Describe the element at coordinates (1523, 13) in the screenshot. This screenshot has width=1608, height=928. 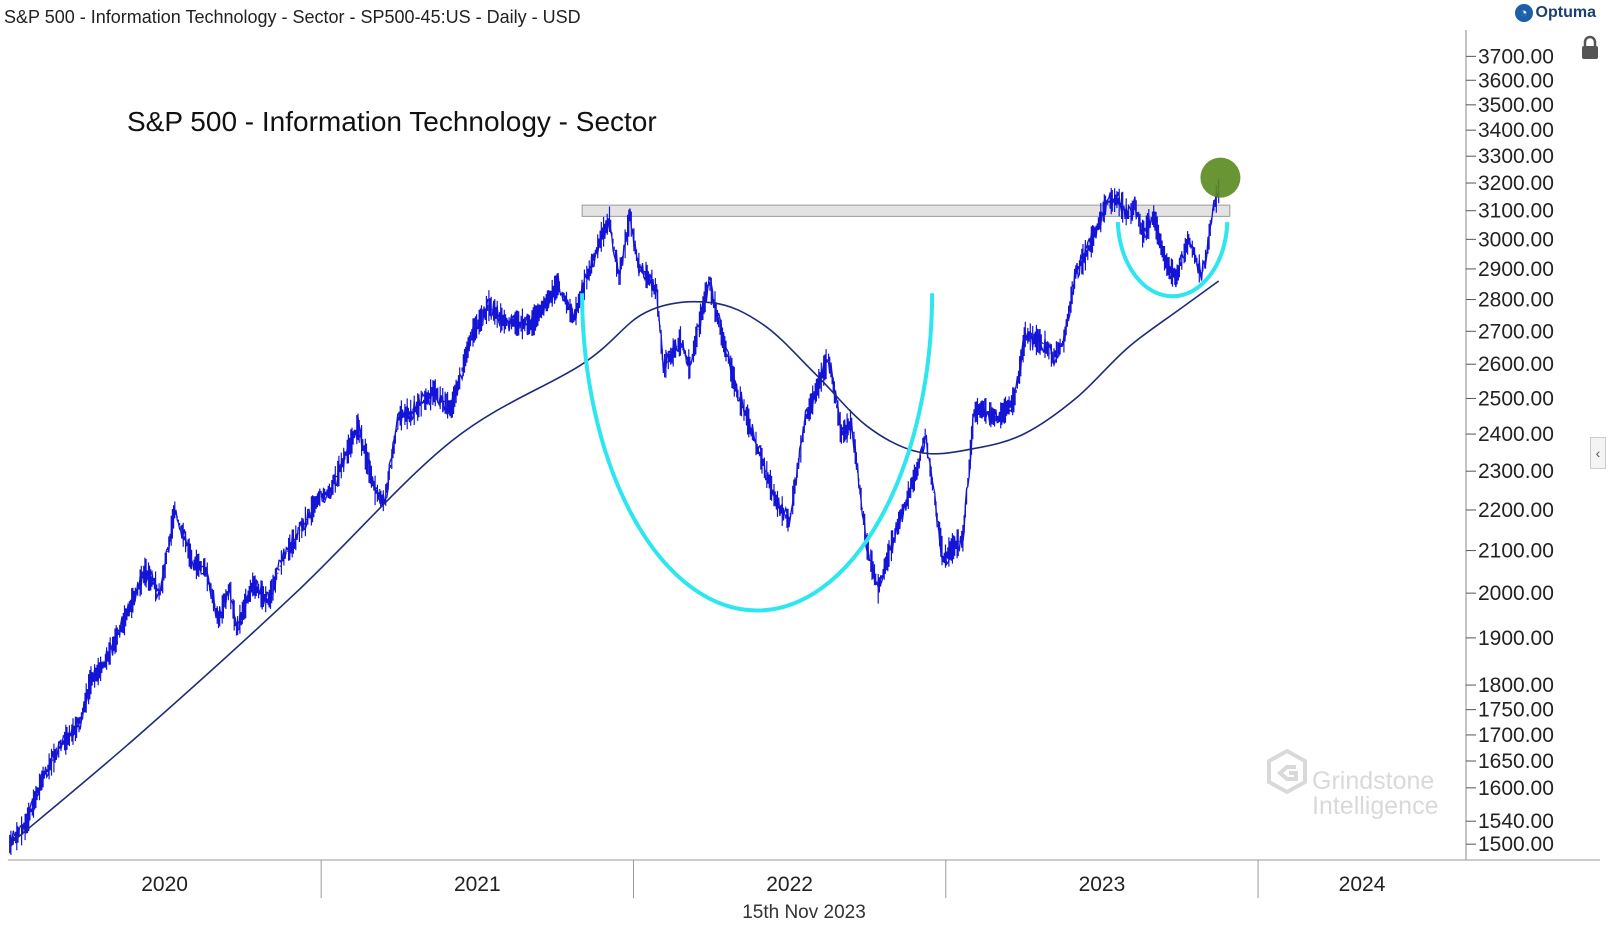
I see `optuma-logo-icon: ◔` at that location.